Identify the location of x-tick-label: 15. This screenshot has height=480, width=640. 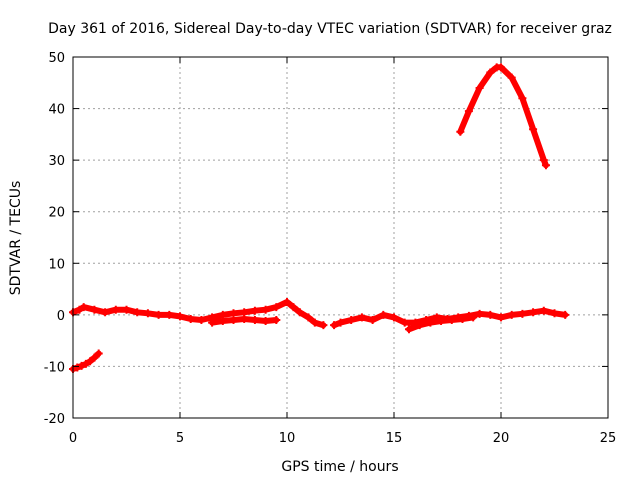
(394, 438).